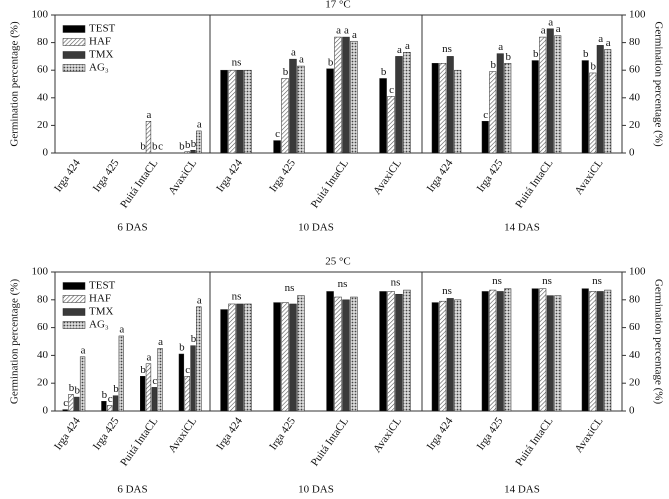 This screenshot has height=499, width=669. I want to click on y-axis-label: Germination percentage (%), so click(658, 342).